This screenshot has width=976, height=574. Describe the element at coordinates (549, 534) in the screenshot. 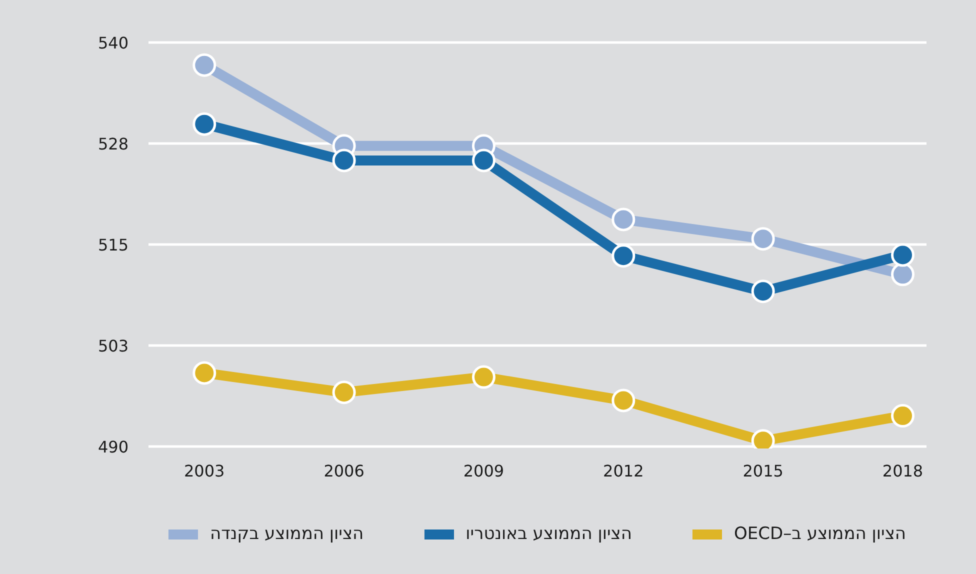

I see `legend-label: הציון הממוצע באונטריו` at that location.